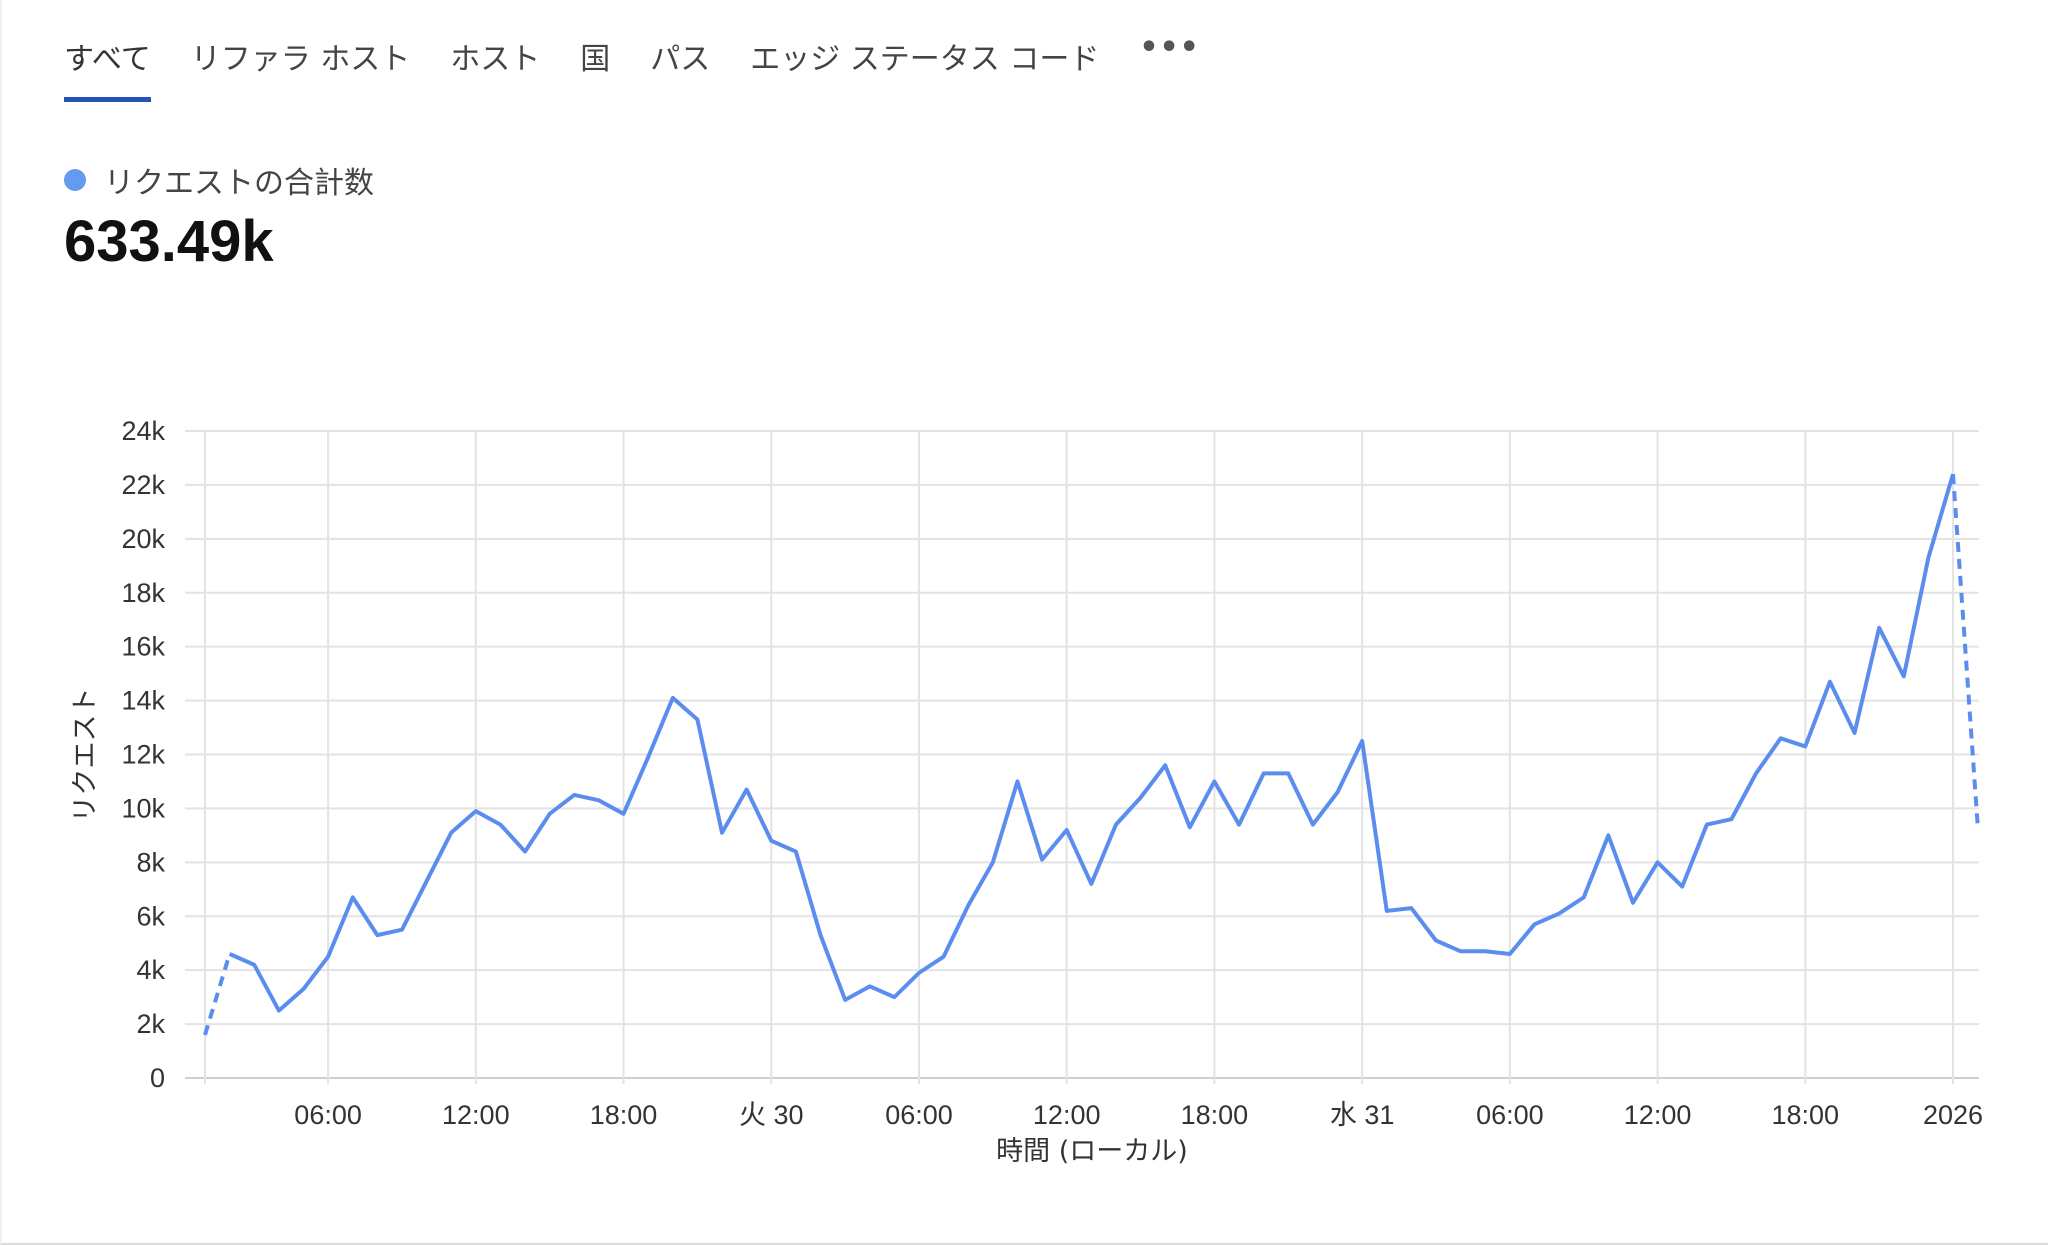  I want to click on y-tick-label: 12k, so click(143, 755).